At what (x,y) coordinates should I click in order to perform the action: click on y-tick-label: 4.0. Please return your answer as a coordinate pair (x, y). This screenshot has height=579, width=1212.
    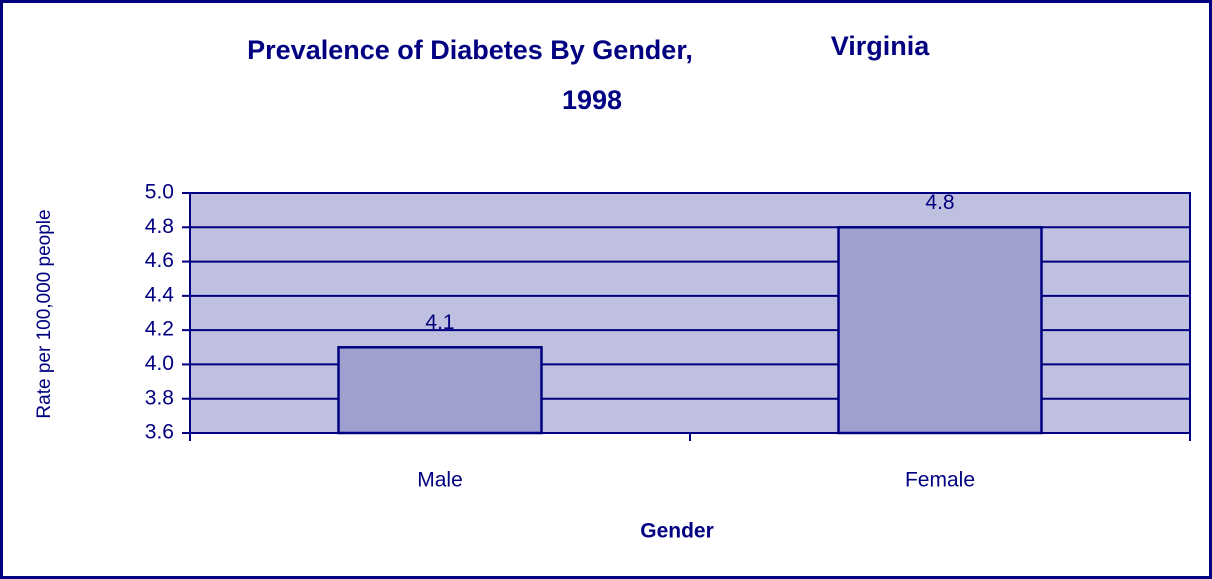
    Looking at the image, I should click on (159, 363).